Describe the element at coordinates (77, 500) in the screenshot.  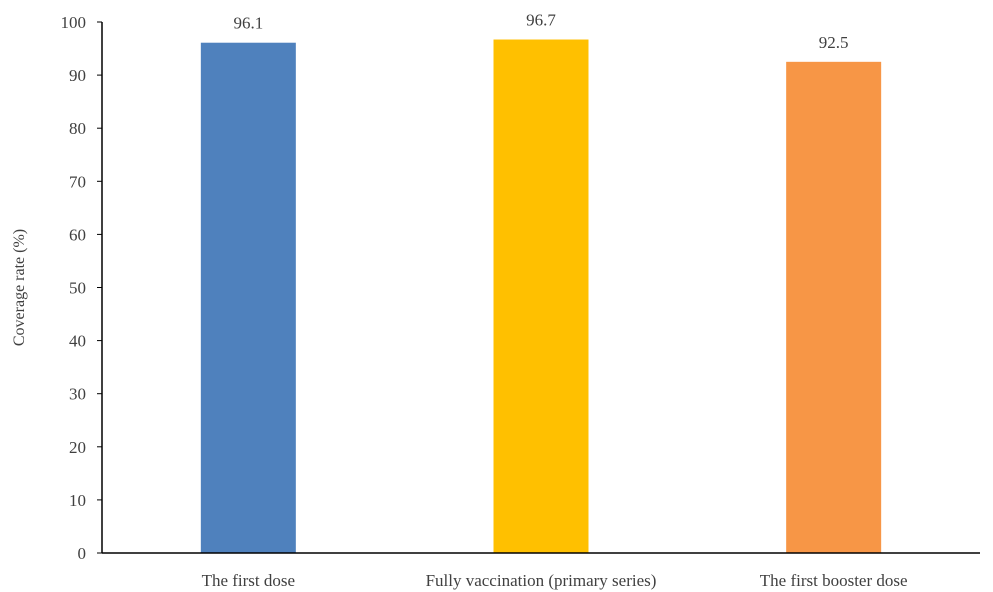
I see `y-tick-label: 10` at that location.